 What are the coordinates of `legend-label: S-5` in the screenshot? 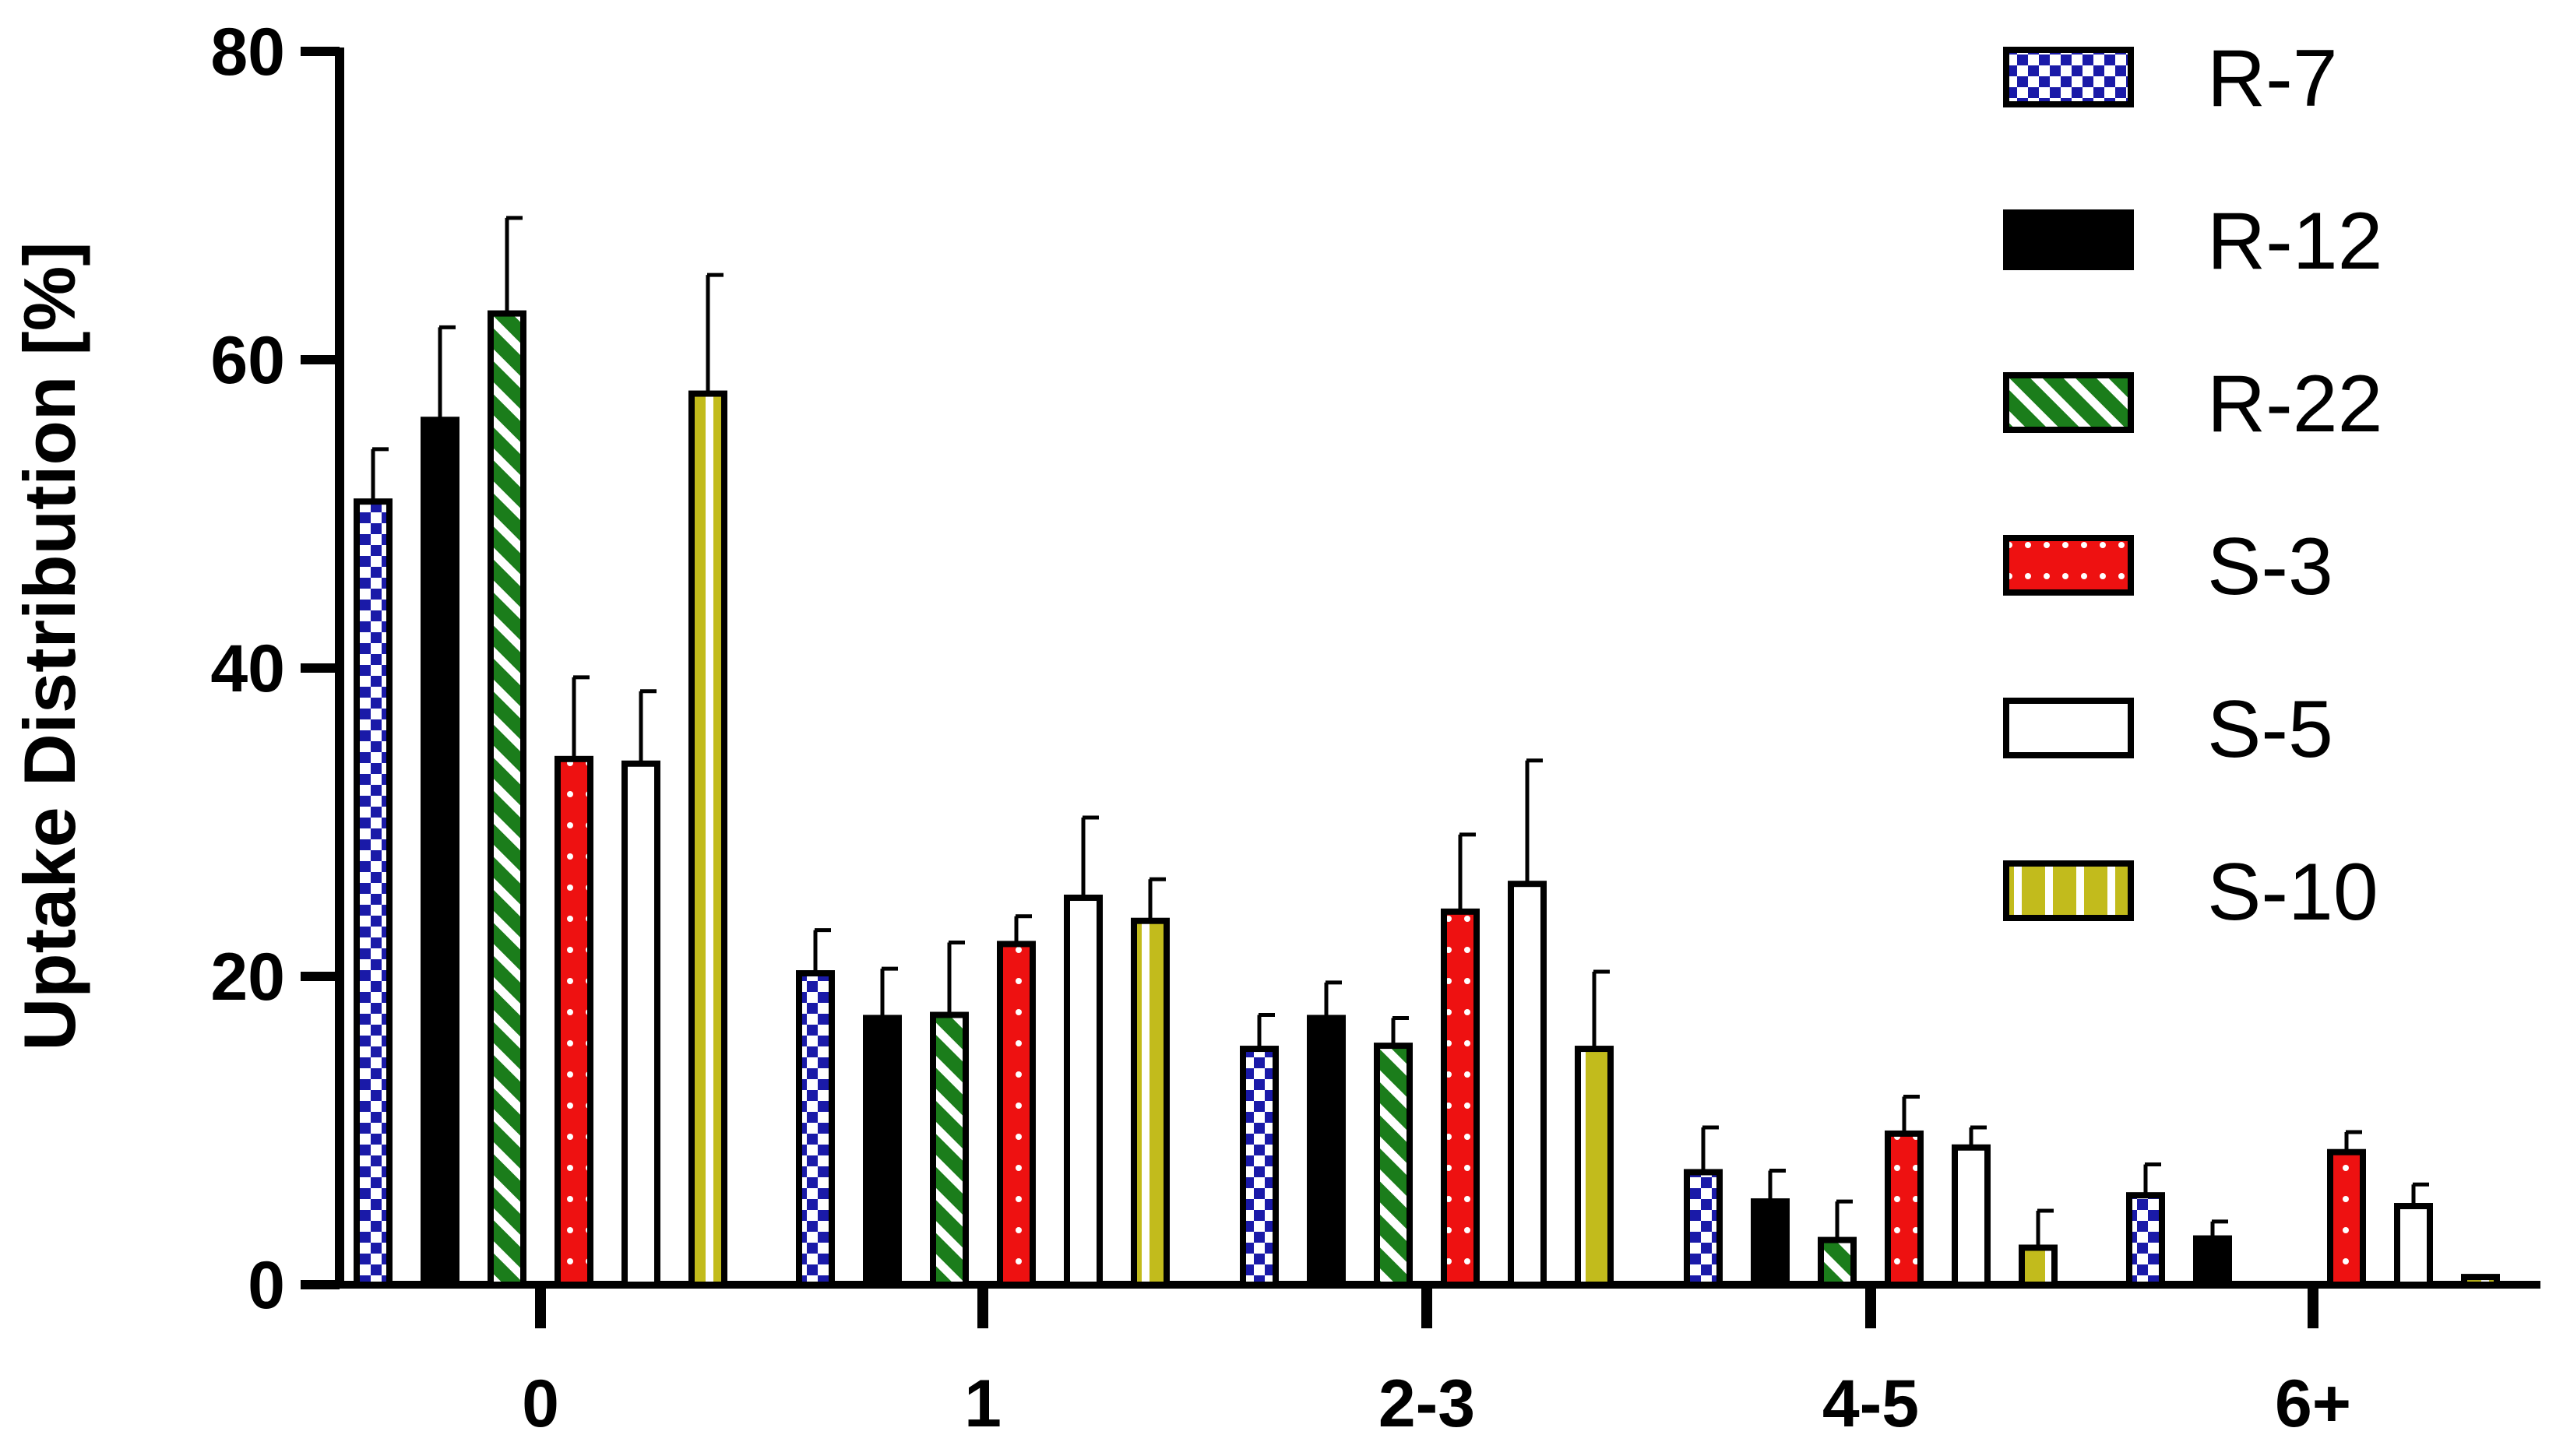 It's located at (2270, 729).